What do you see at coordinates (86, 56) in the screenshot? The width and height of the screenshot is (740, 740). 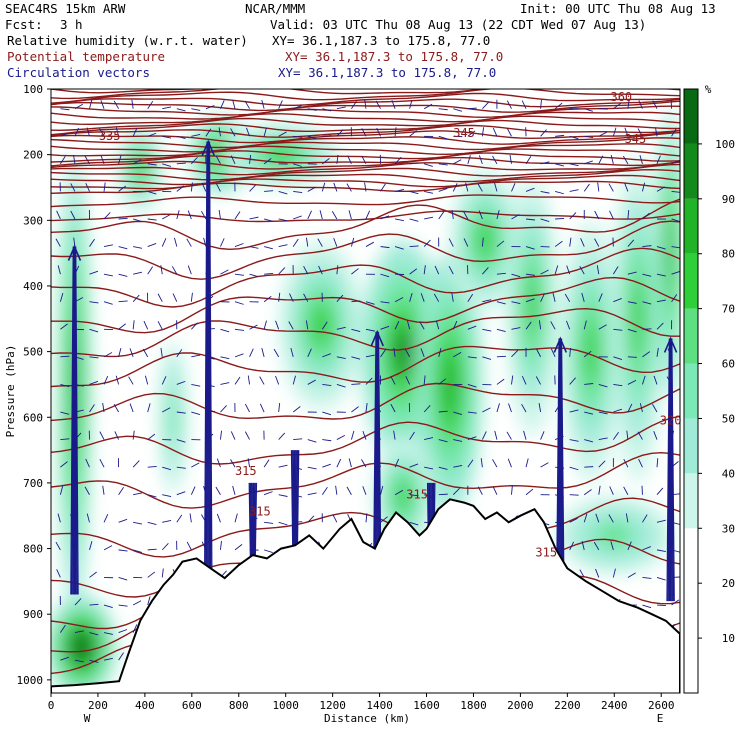 I see `field-theta-name: Potential temperature` at bounding box center [86, 56].